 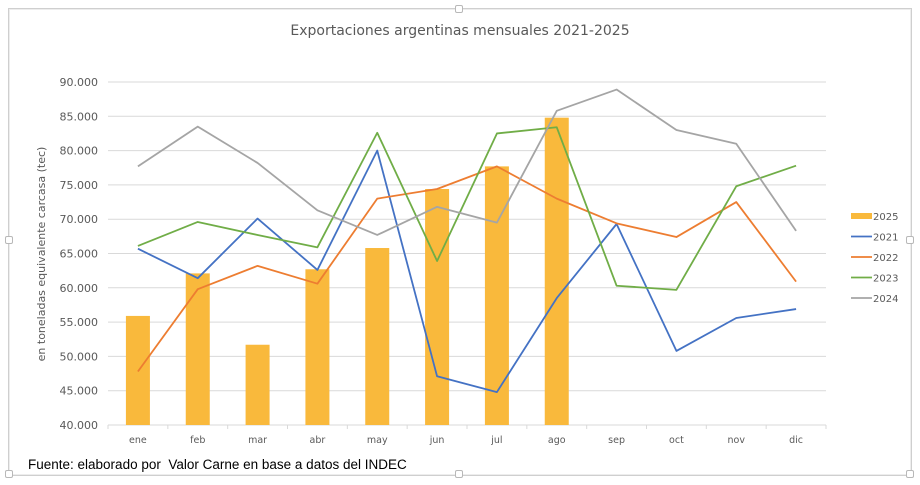 I want to click on y-tick-label: 50.000, so click(x=79, y=356).